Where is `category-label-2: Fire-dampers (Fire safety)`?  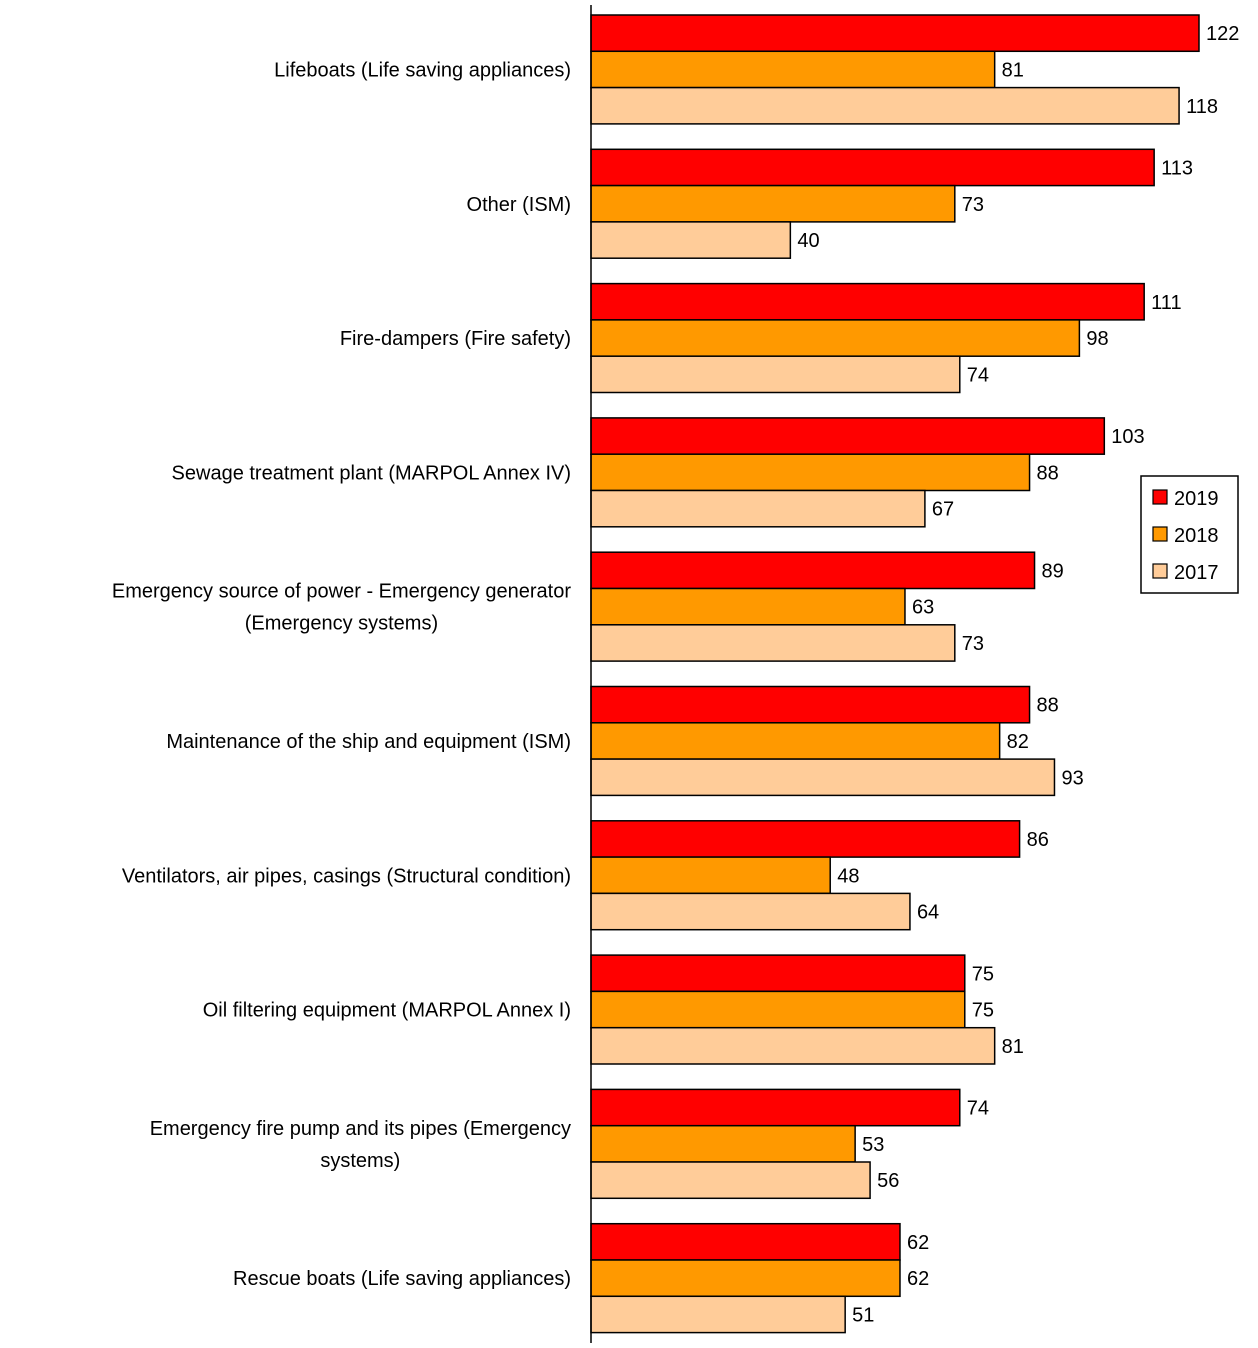
category-label-2: Fire-dampers (Fire safety) is located at coordinates (455, 339).